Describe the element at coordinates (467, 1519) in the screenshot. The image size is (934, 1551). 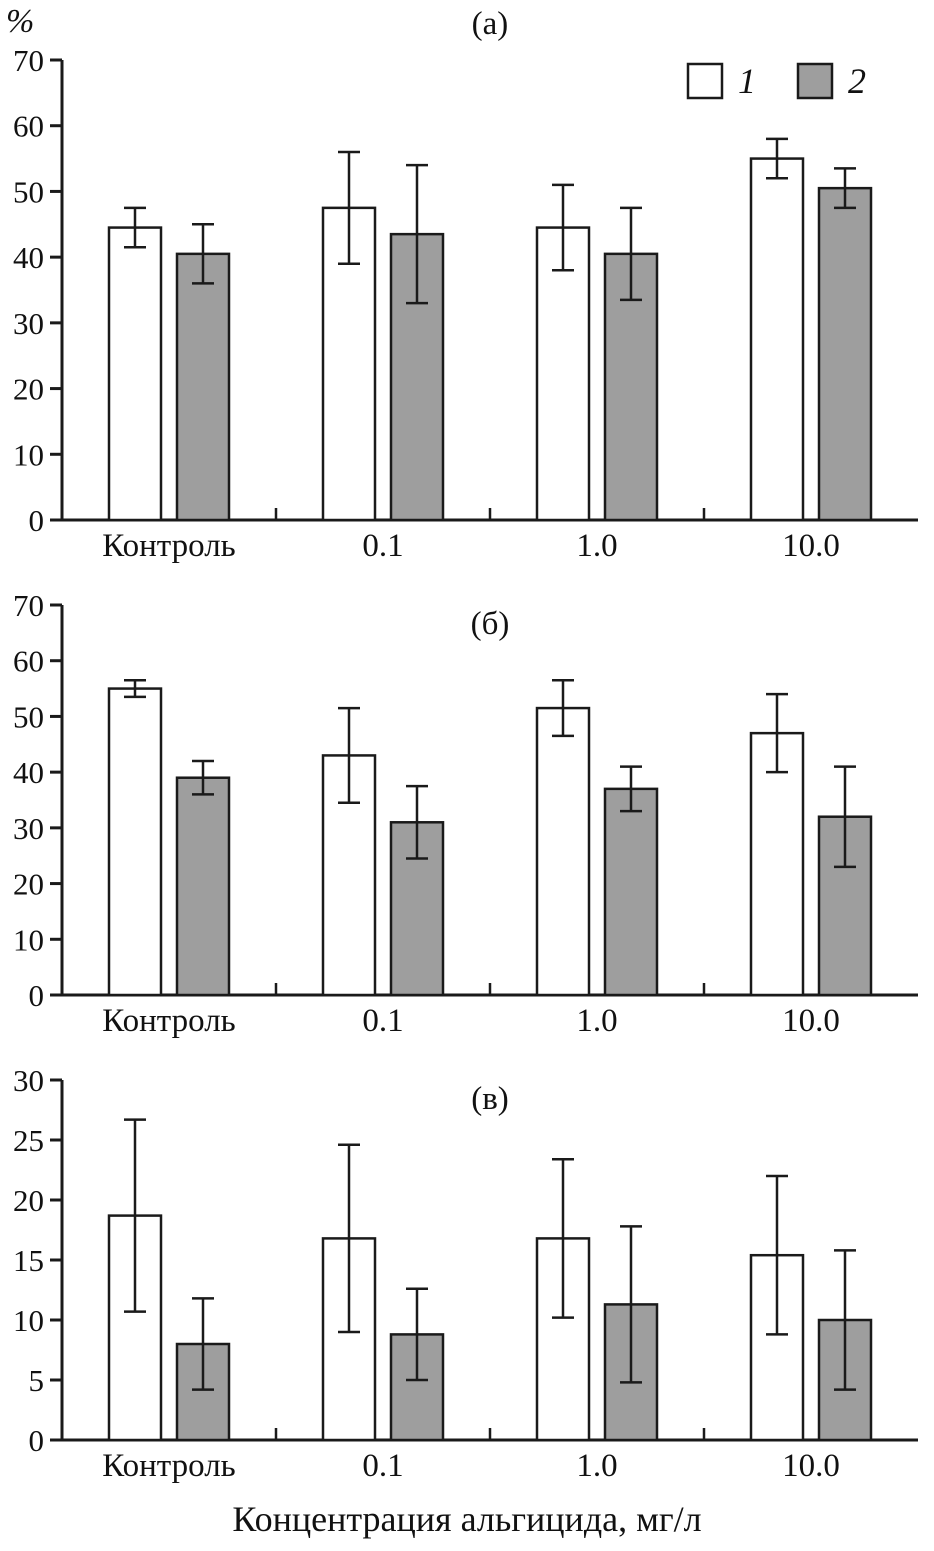
I see `x-axis-label: Концентрация альгицида, мг/л` at that location.